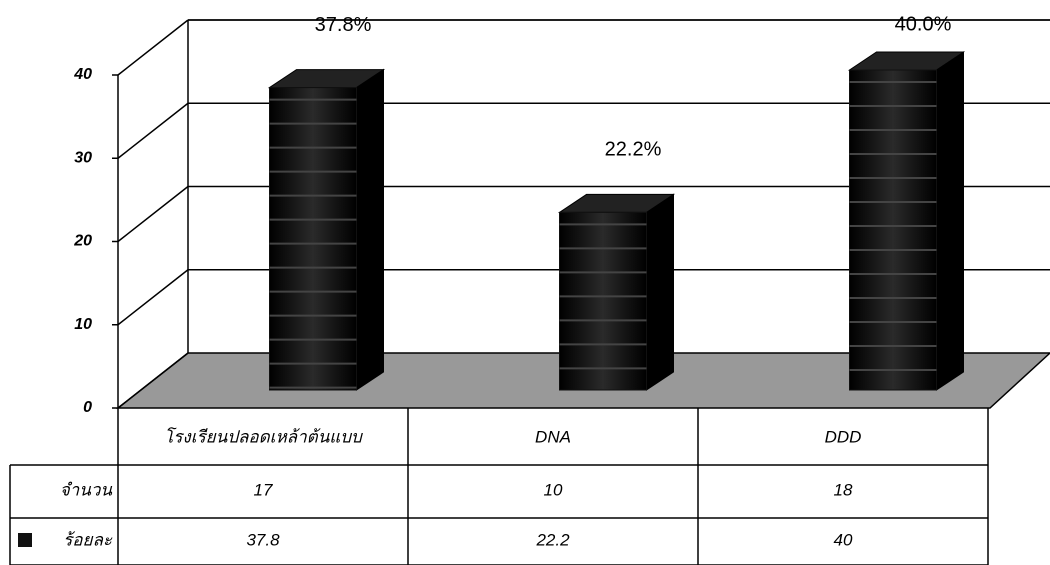 The height and width of the screenshot is (565, 1050). What do you see at coordinates (25, 540) in the screenshot?
I see `legend-key` at bounding box center [25, 540].